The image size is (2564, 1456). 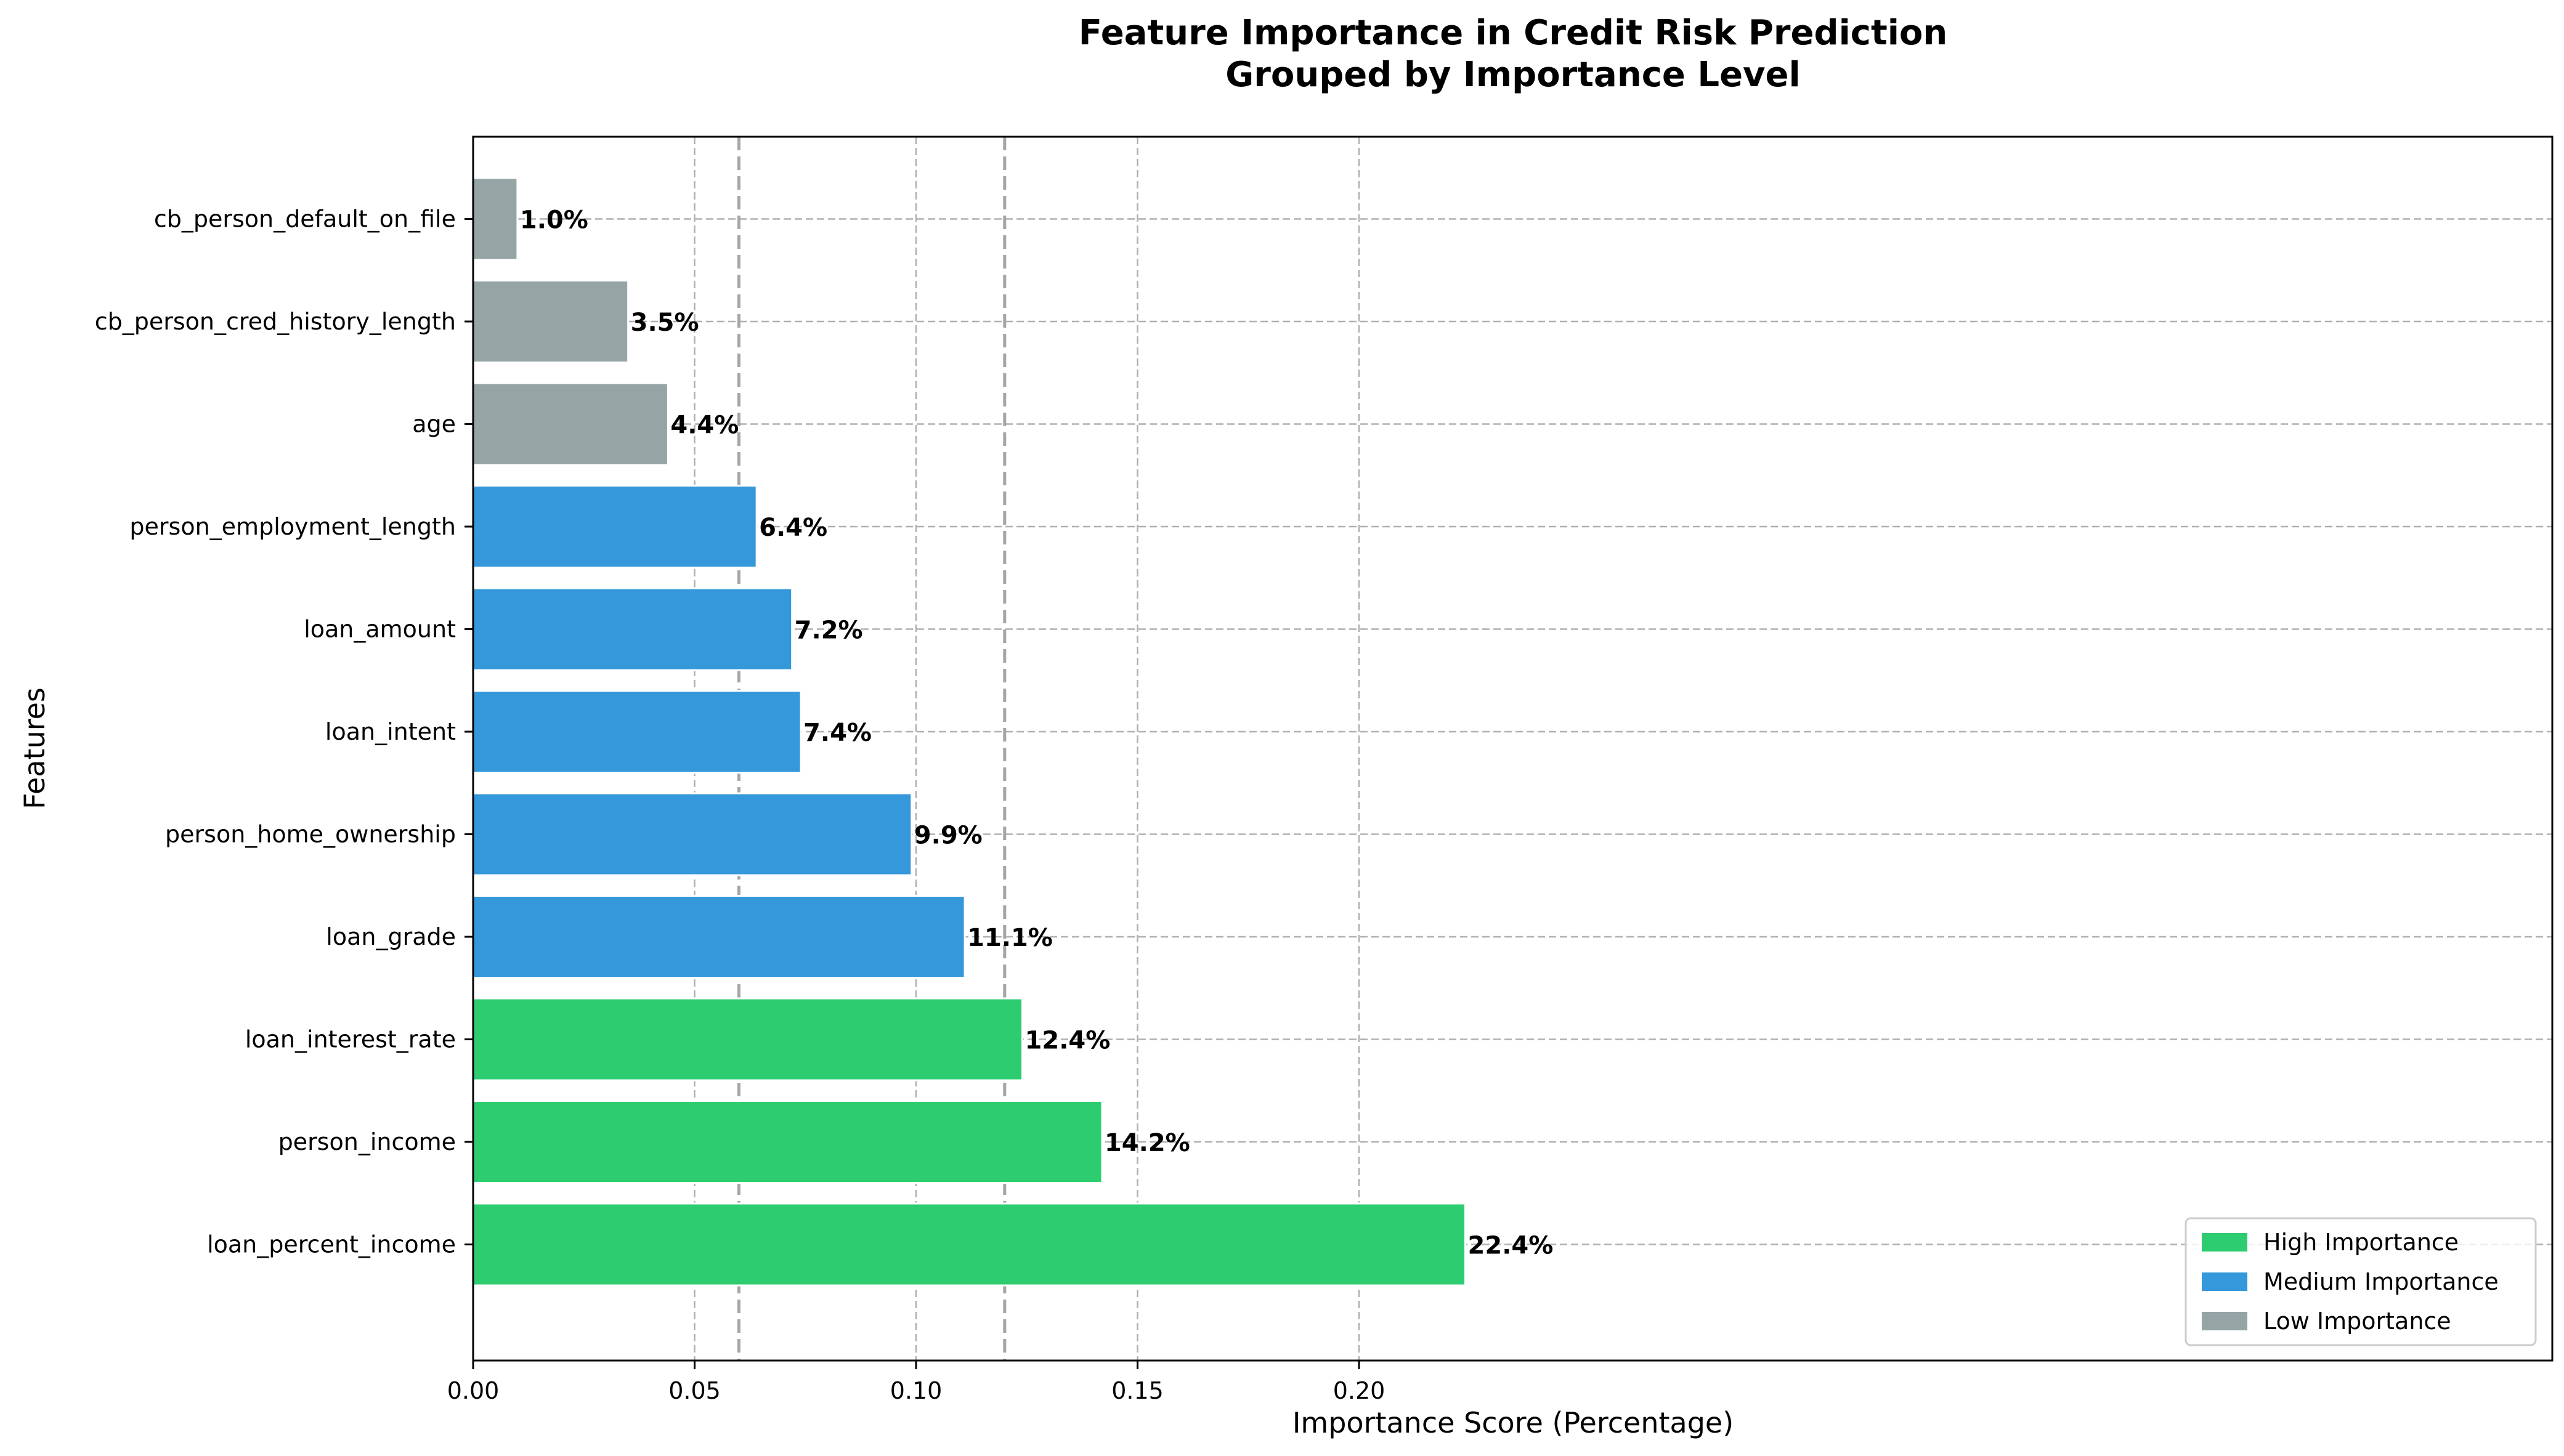 I want to click on legend-label-medium: Medium Importance, so click(x=2381, y=1282).